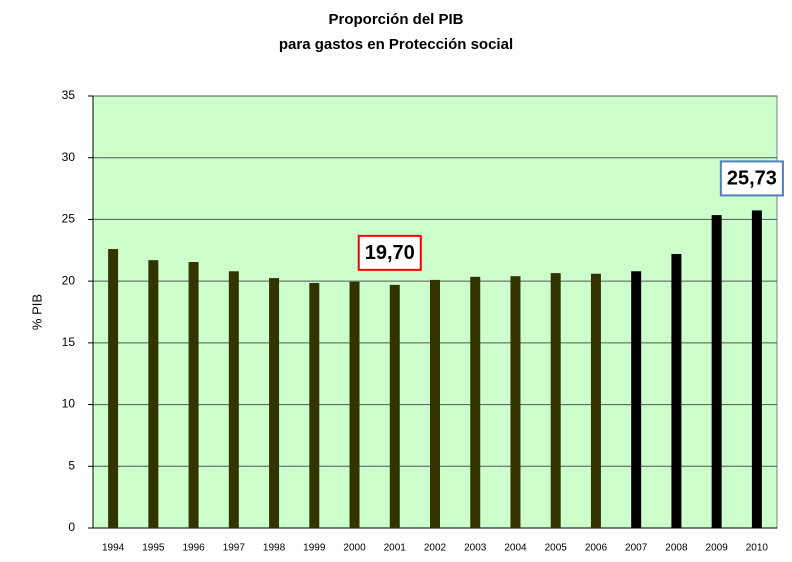 The image size is (792, 562). I want to click on y-tick-label: 10, so click(69, 404).